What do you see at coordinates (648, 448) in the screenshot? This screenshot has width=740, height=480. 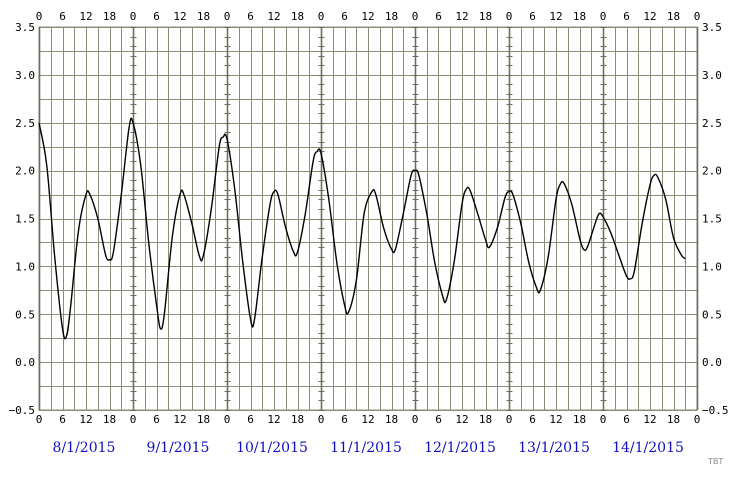 I see `date-label: 14/1/2015` at bounding box center [648, 448].